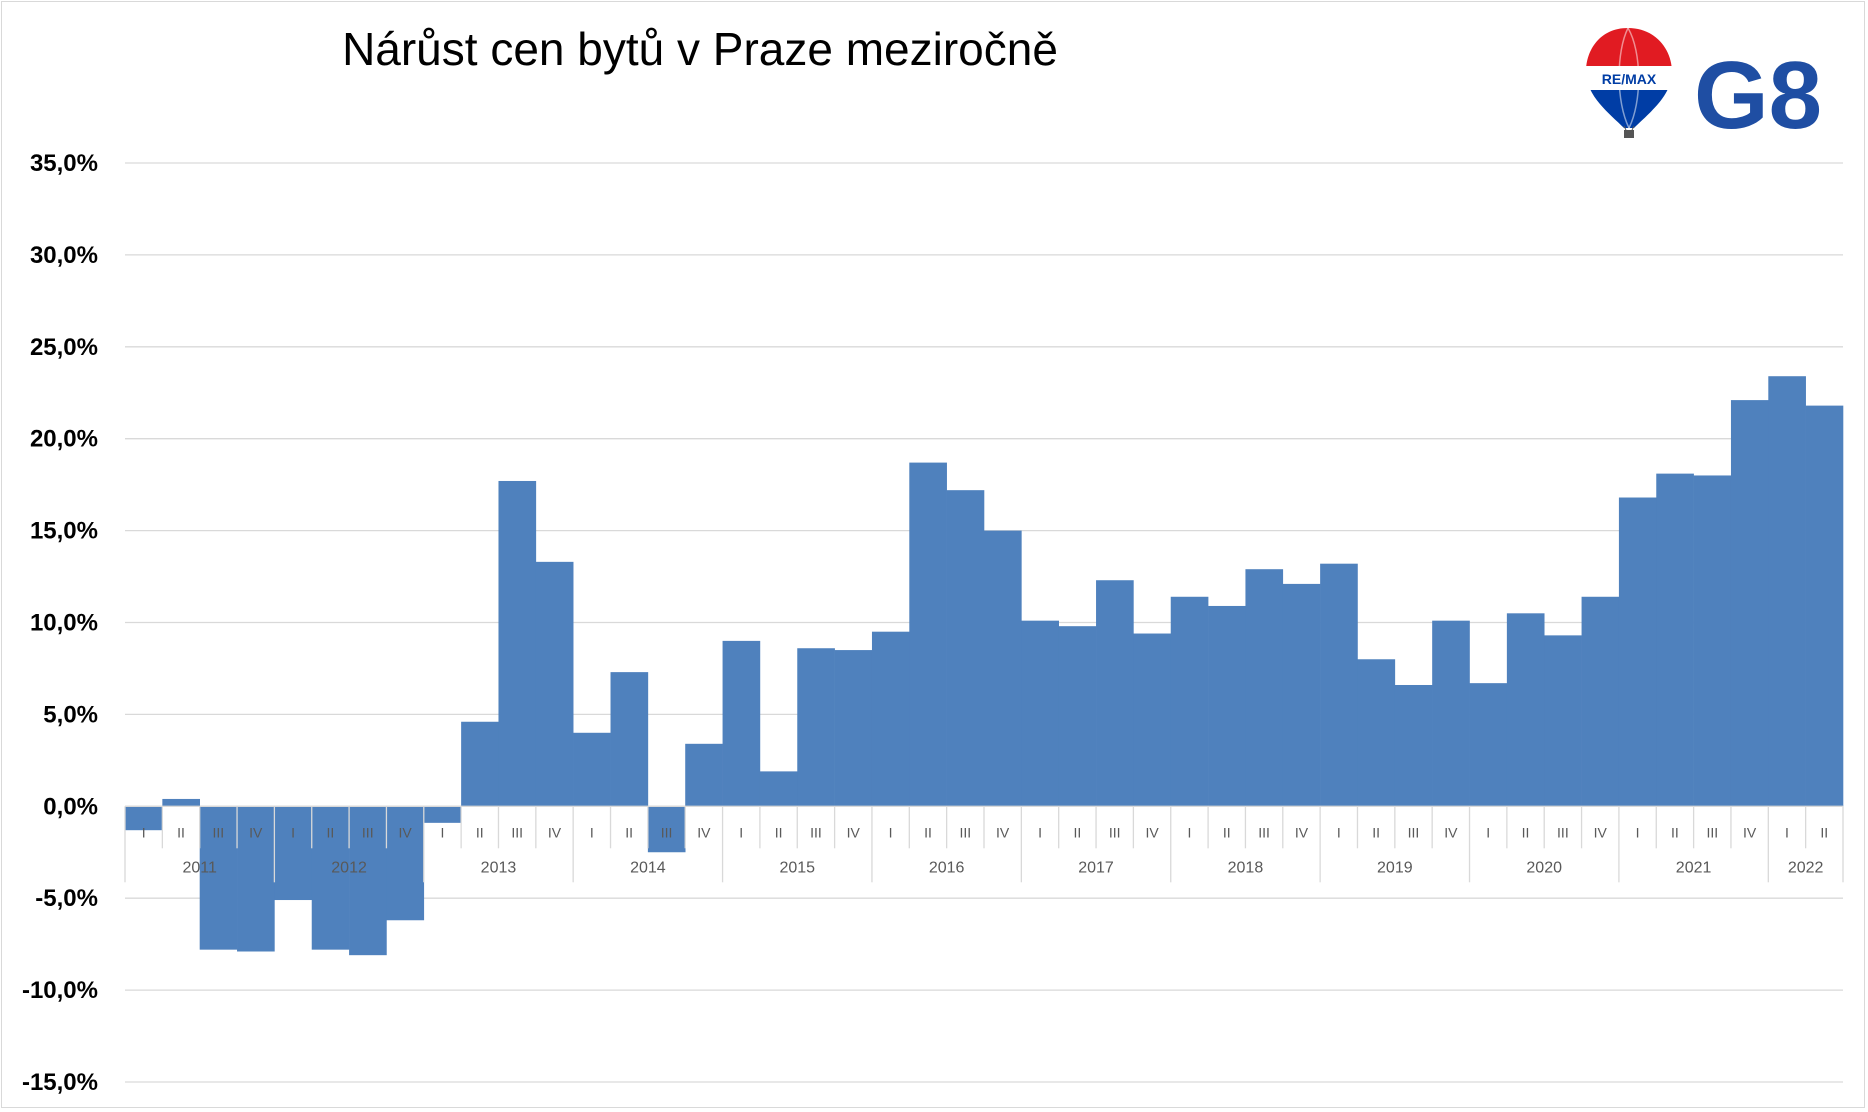 The width and height of the screenshot is (1868, 1112). I want to click on y-tick-label: 10,0%, so click(64, 623).